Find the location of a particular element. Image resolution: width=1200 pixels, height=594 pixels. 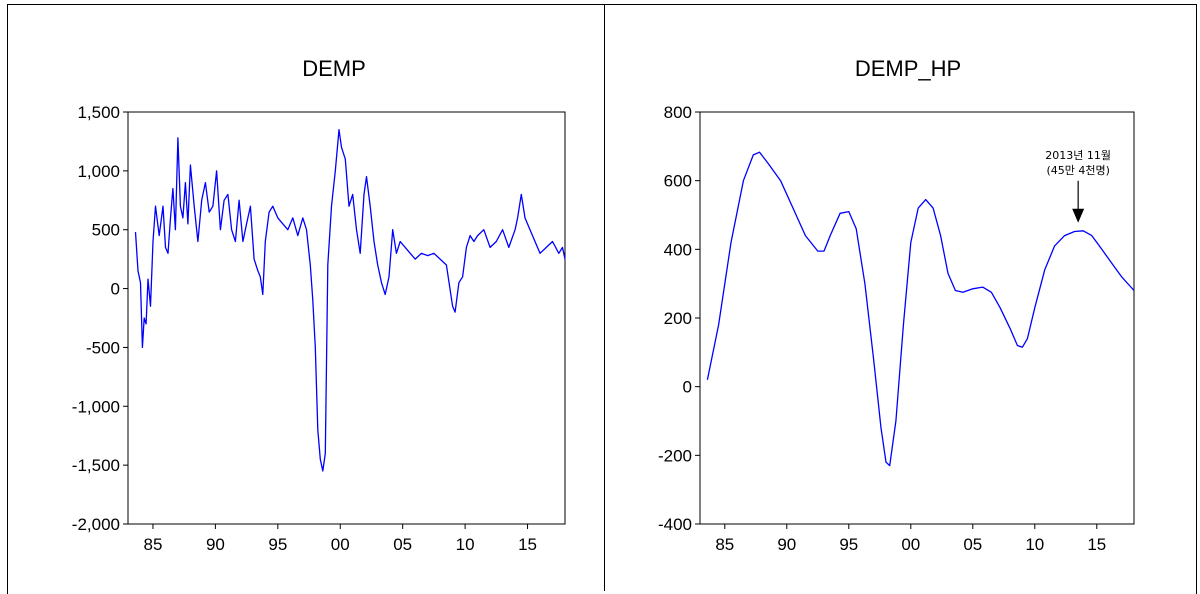

y-tick-label: -1,500 is located at coordinates (96, 465).